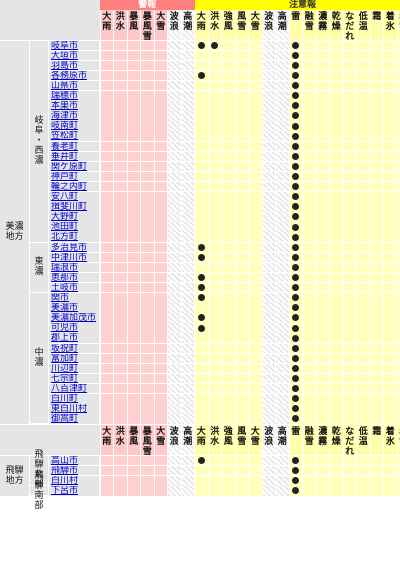  Describe the element at coordinates (65, 358) in the screenshot. I see `municipality-link: 富加町` at that location.